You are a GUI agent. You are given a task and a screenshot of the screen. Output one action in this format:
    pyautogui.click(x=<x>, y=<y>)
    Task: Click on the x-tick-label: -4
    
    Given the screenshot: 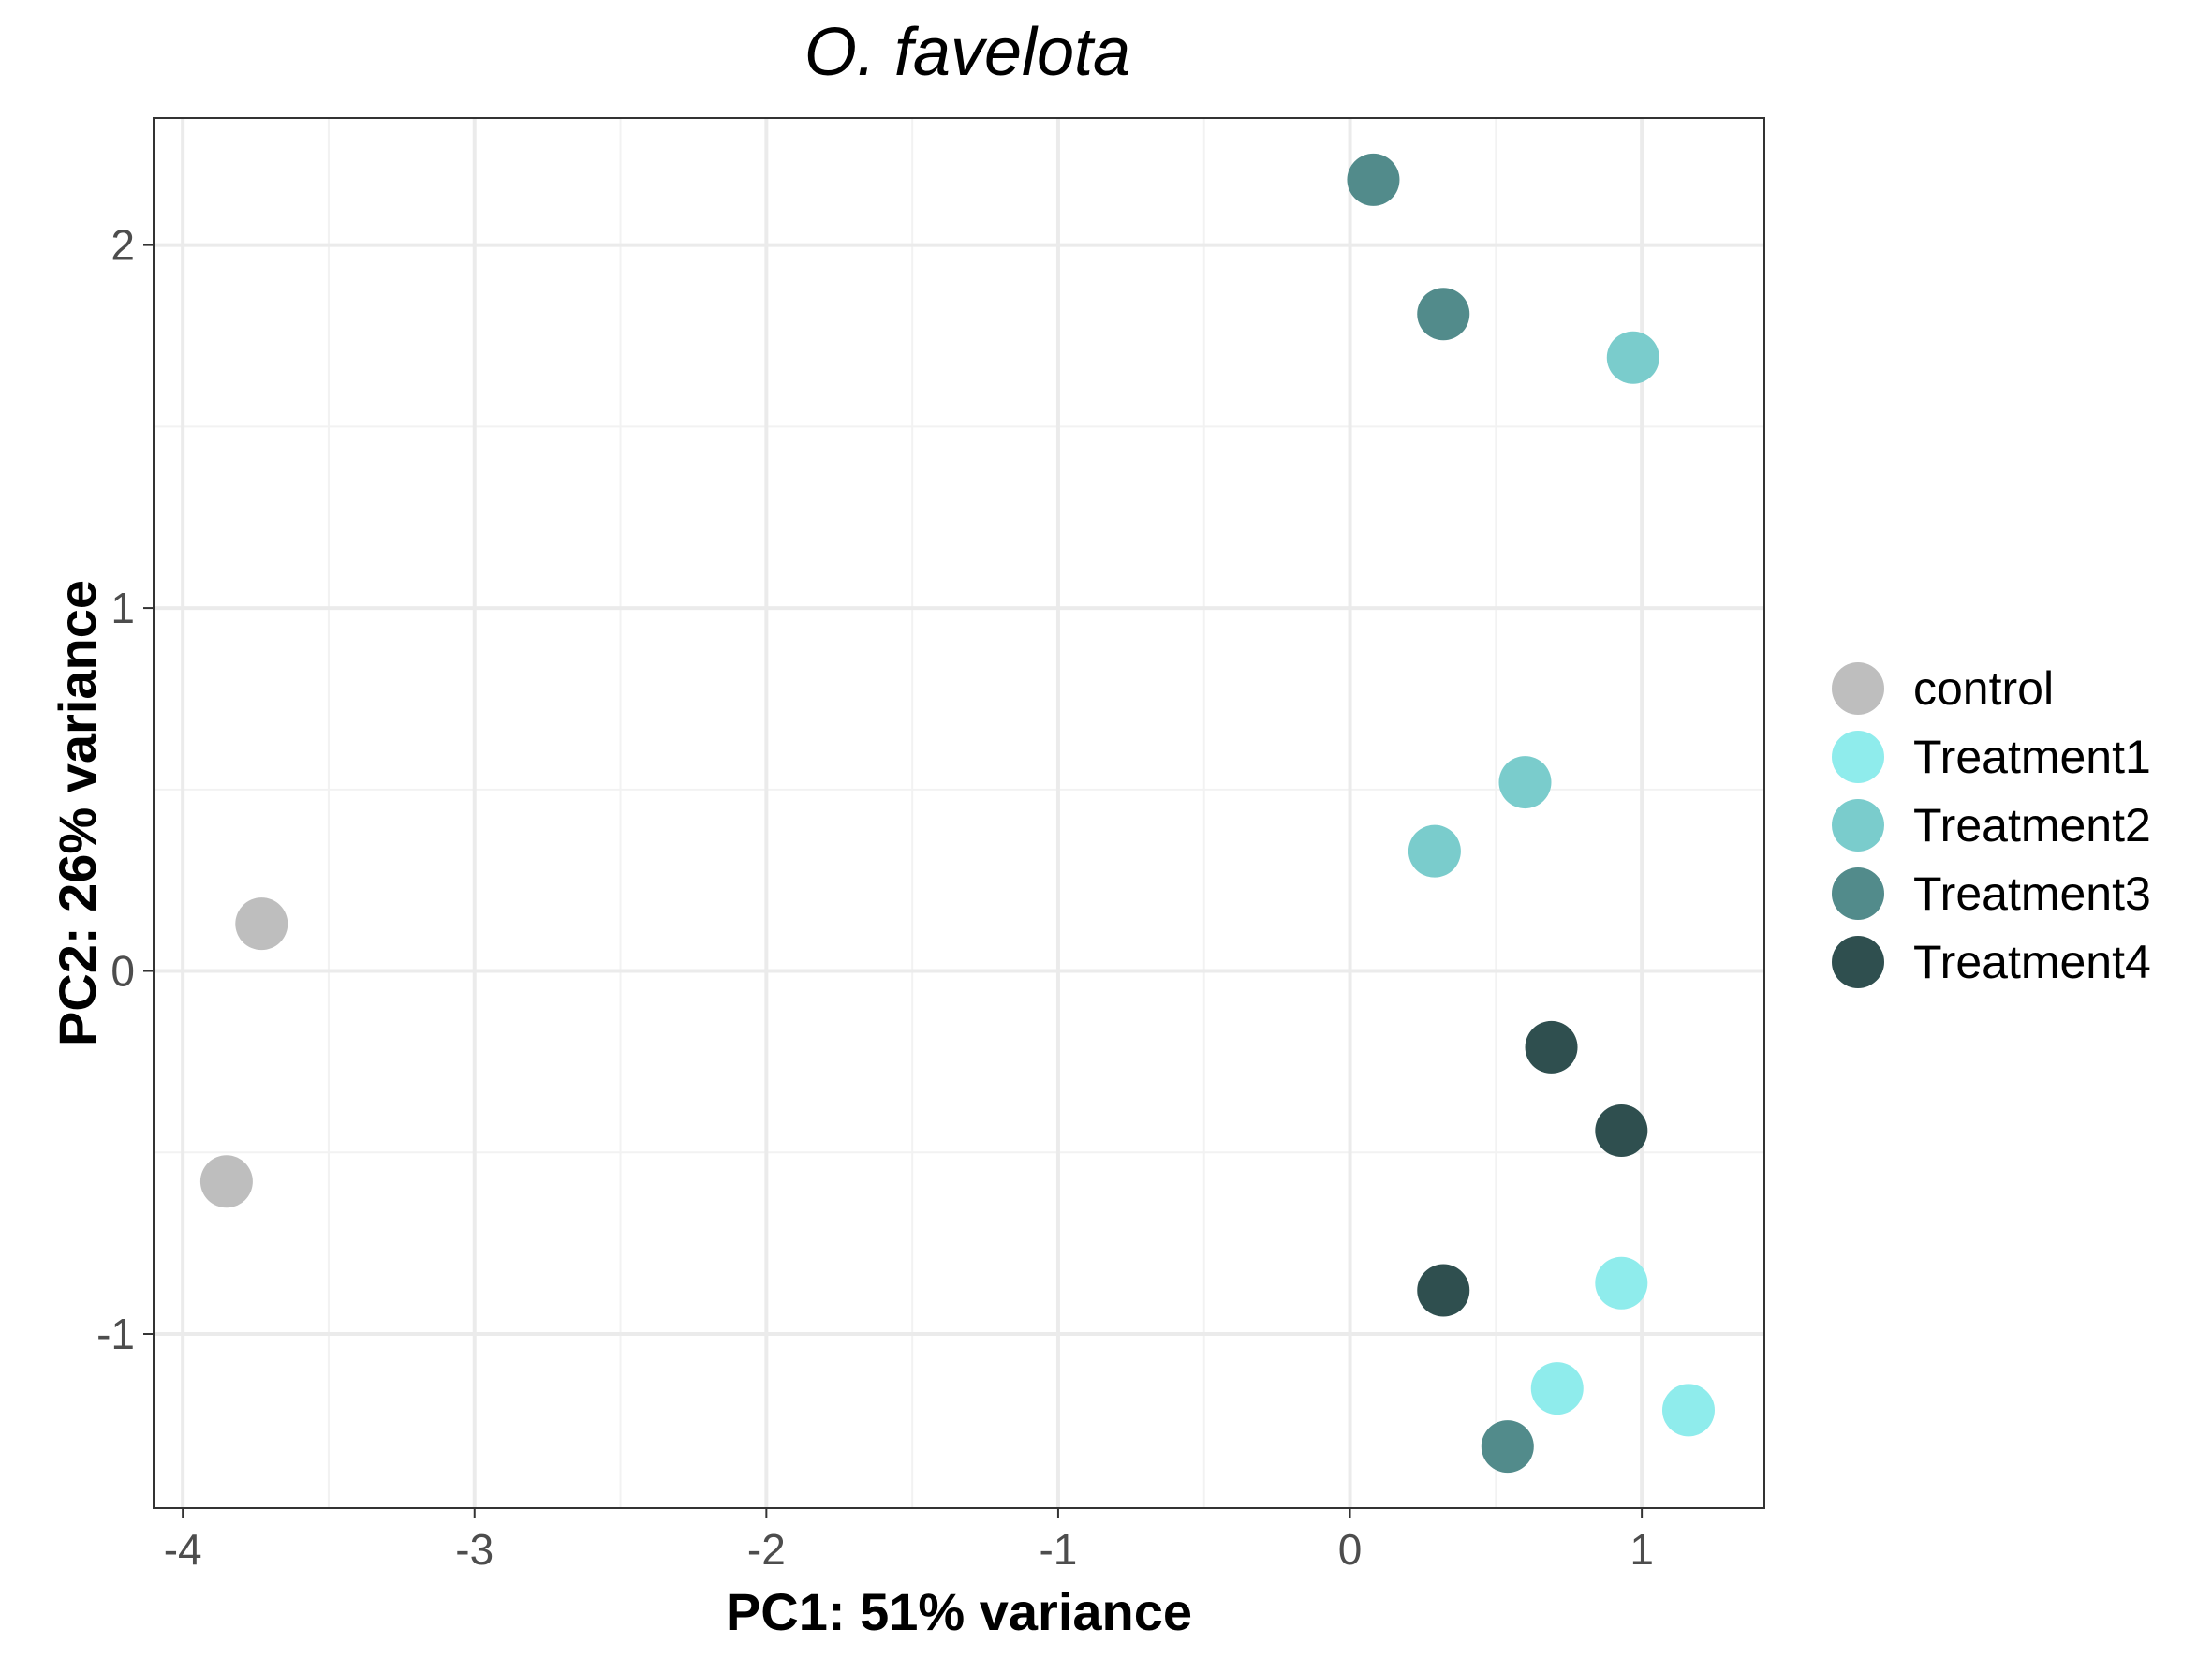 What is the action you would take?
    pyautogui.click(x=183, y=1549)
    